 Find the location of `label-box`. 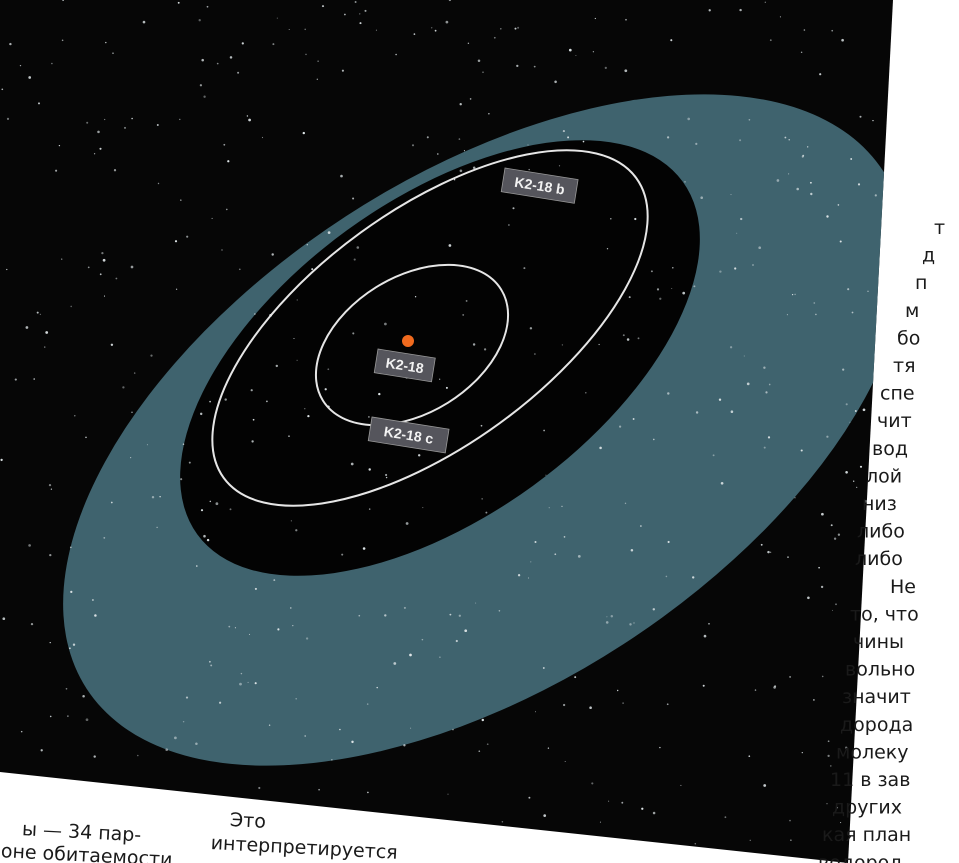

label-box is located at coordinates (408, 435).